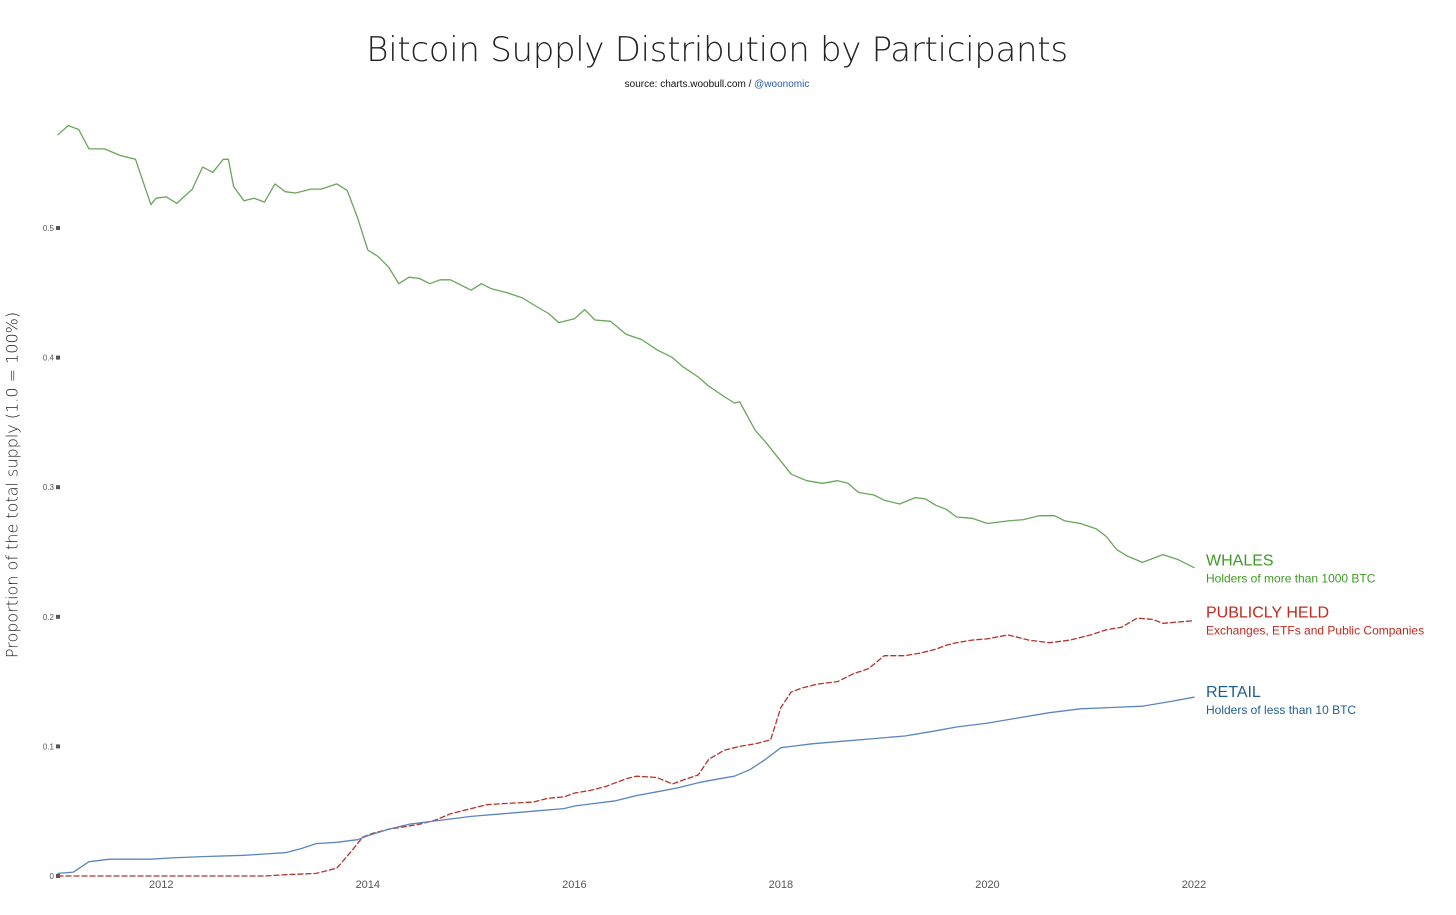 The height and width of the screenshot is (915, 1456). Describe the element at coordinates (1281, 710) in the screenshot. I see `series-description-retail: Holders of less than 10 BTC` at that location.